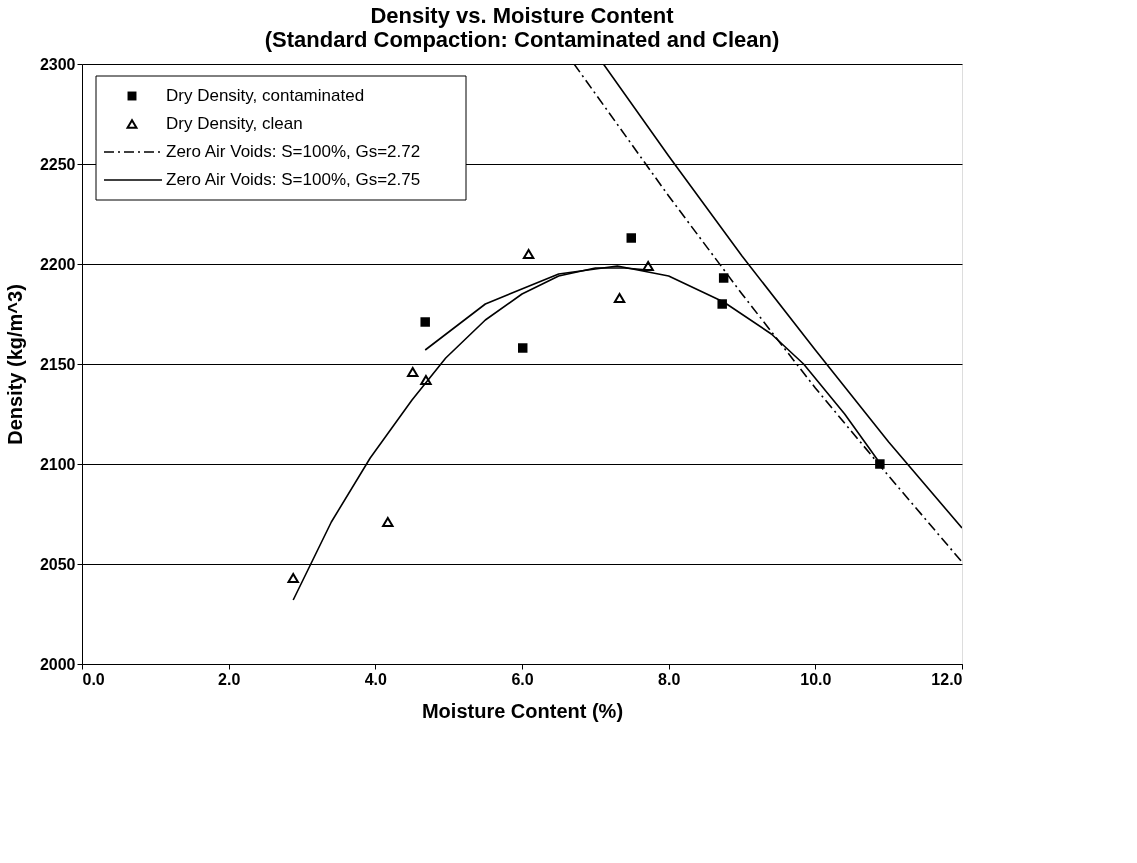  What do you see at coordinates (57, 564) in the screenshot?
I see `y-tick-label: 2050` at bounding box center [57, 564].